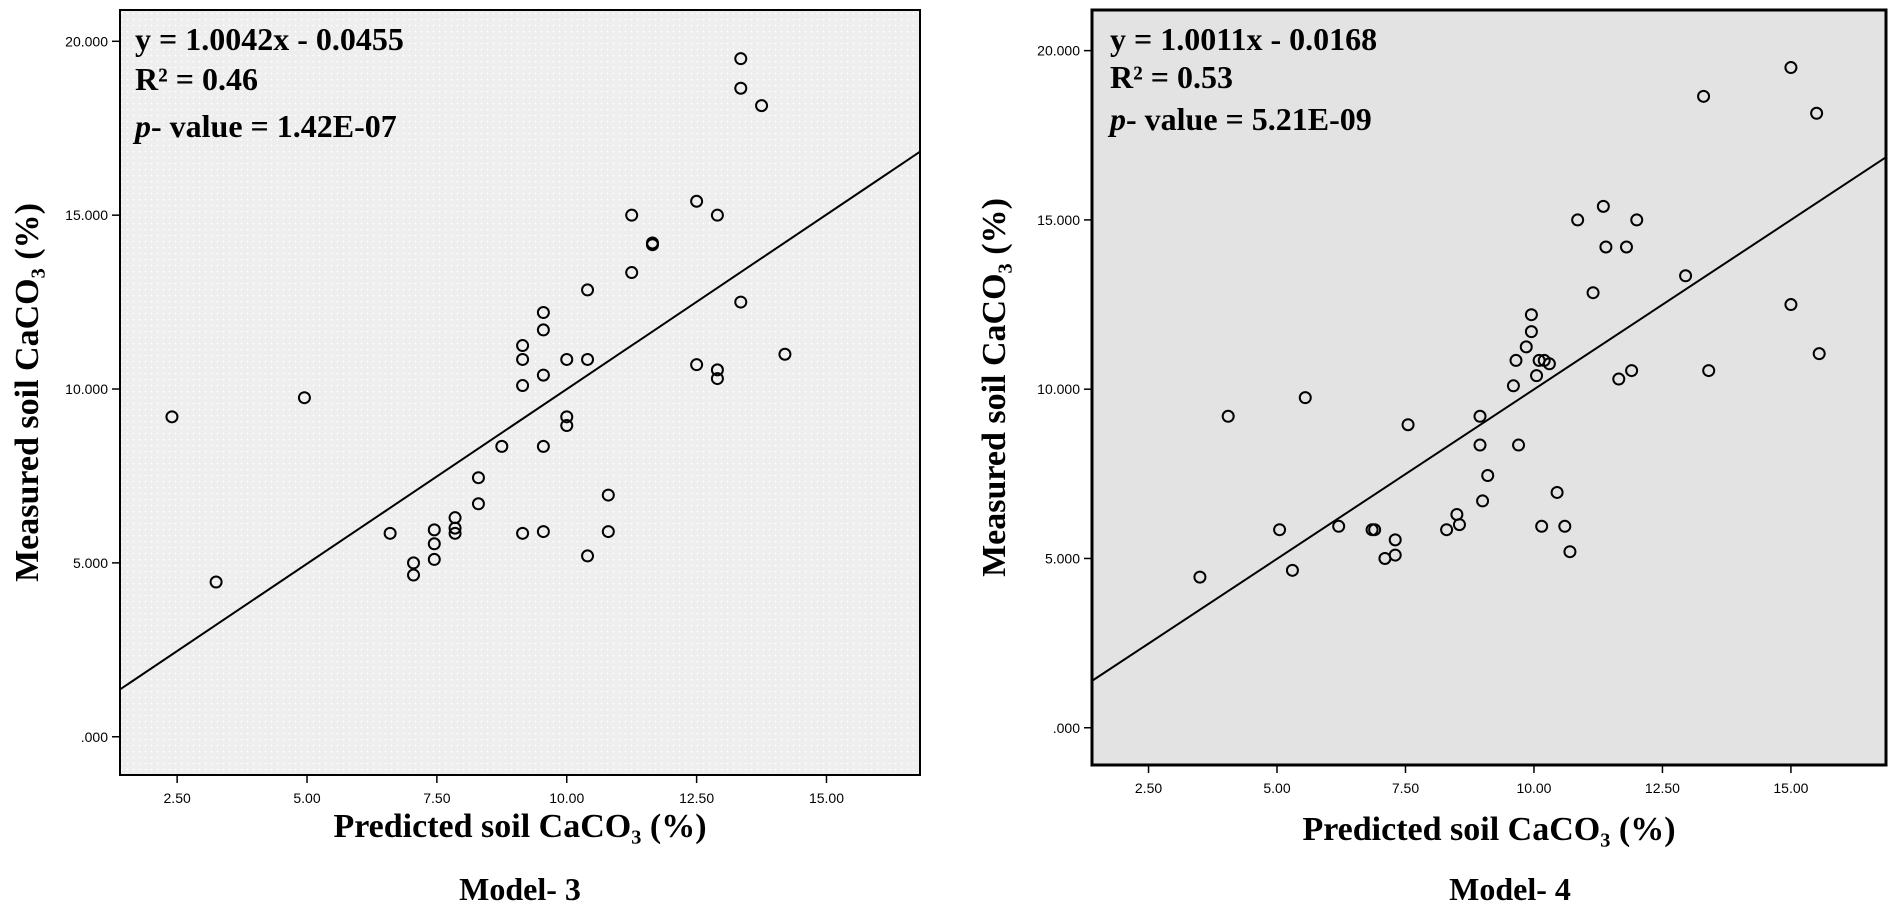 The width and height of the screenshot is (1893, 914). What do you see at coordinates (1276, 788) in the screenshot?
I see `x-tick-label: 5.00` at bounding box center [1276, 788].